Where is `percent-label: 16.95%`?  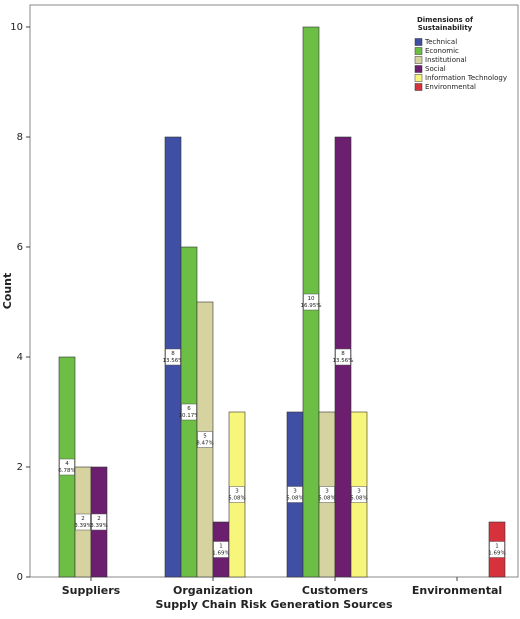
percent-label: 16.95% is located at coordinates (311, 306).